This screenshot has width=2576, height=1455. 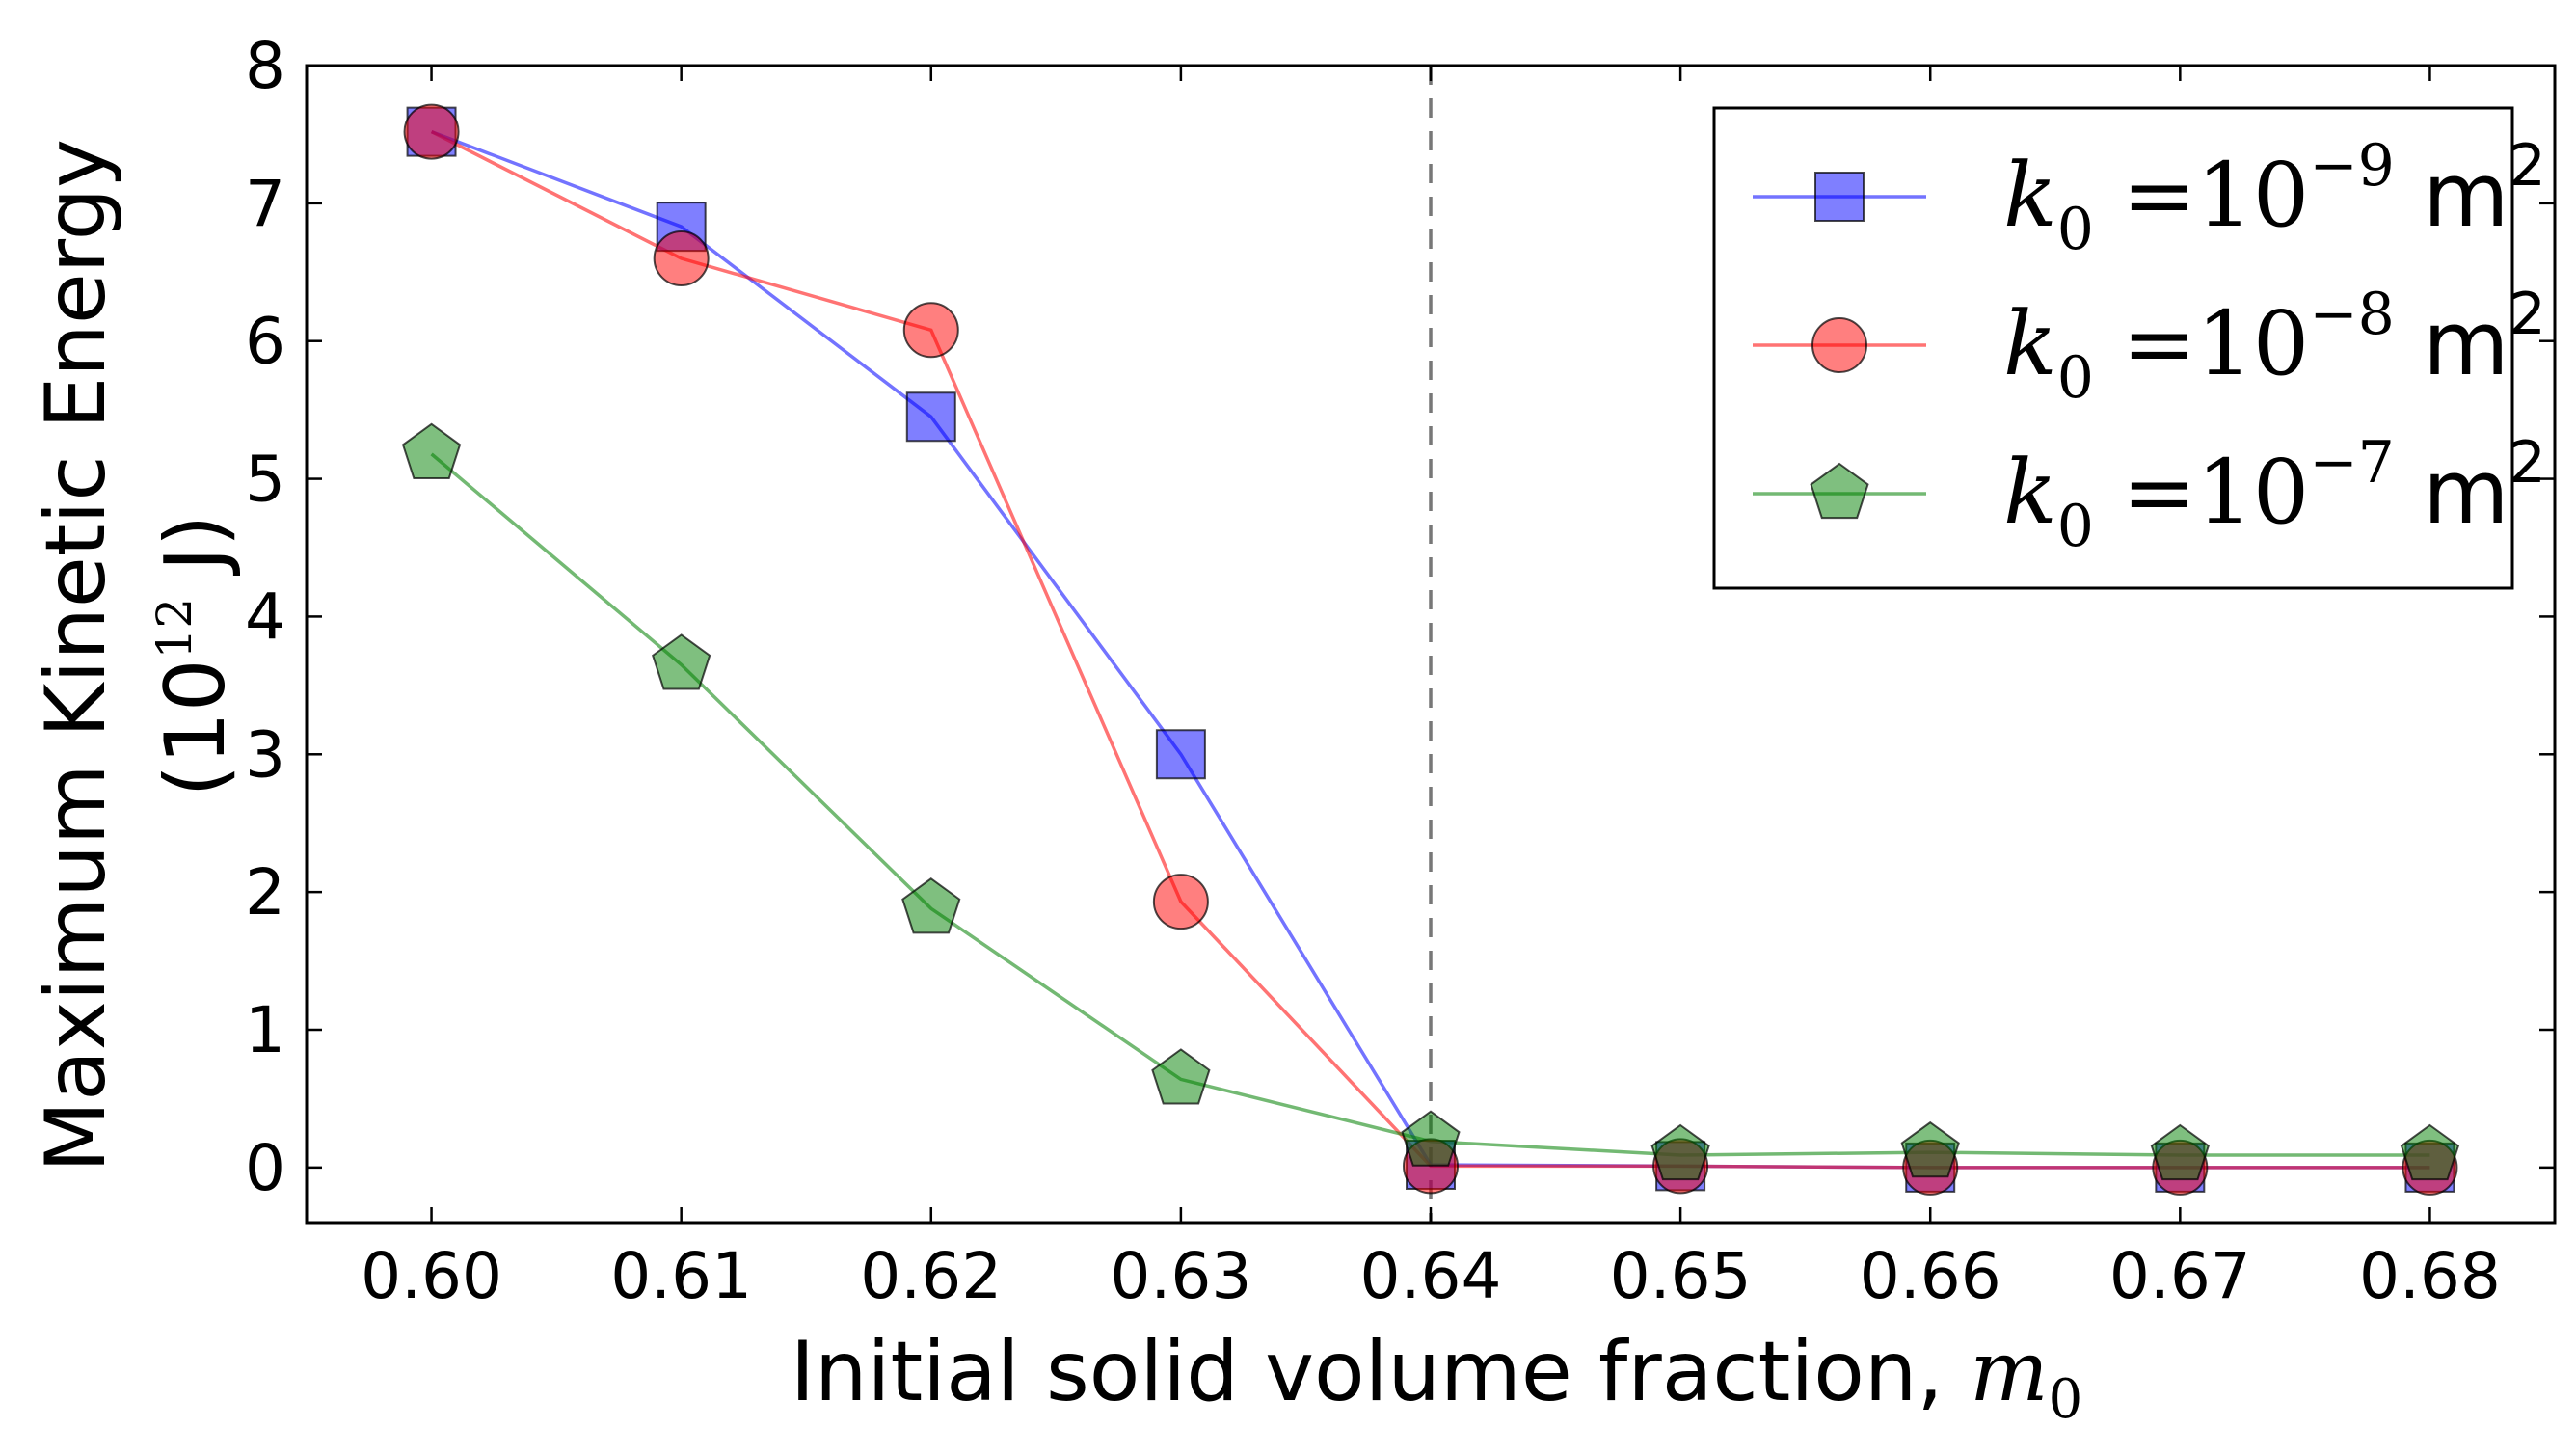 I want to click on x-tick-label: 0.61, so click(x=681, y=1276).